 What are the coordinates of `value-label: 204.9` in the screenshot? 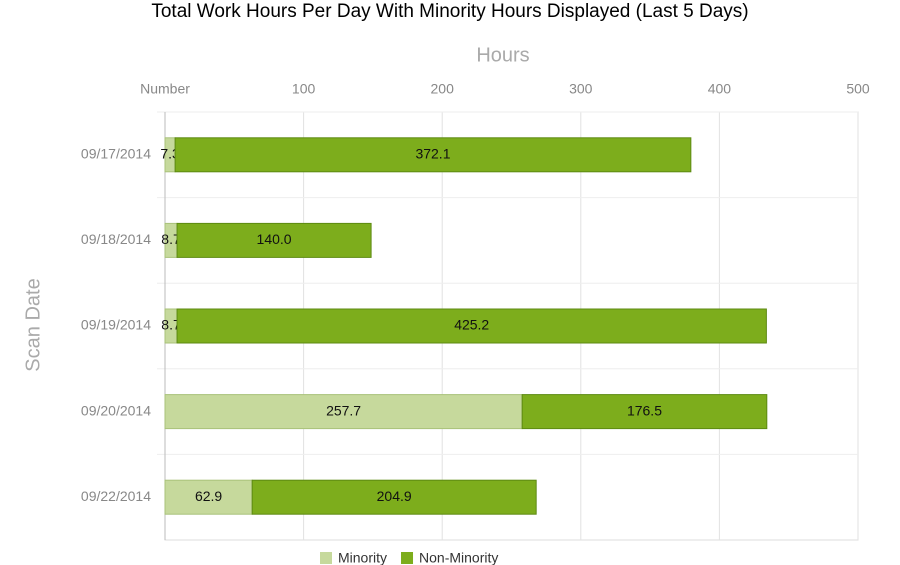 It's located at (394, 496).